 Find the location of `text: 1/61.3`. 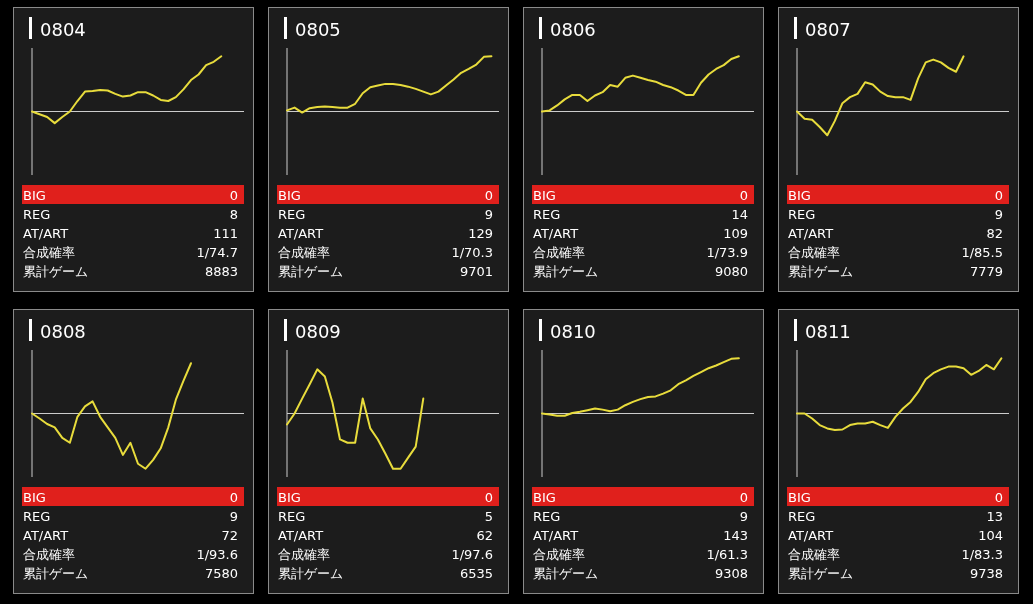

text: 1/61.3 is located at coordinates (727, 554).